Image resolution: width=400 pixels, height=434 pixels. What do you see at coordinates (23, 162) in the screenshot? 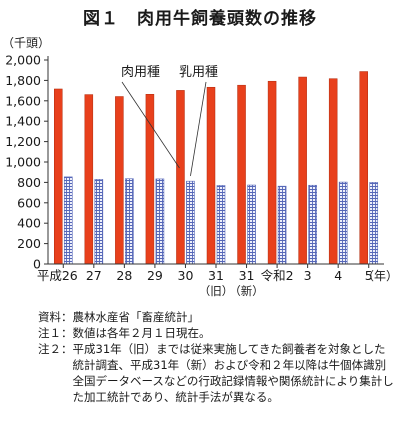
I see `y-tick-label: 1,000` at bounding box center [23, 162].